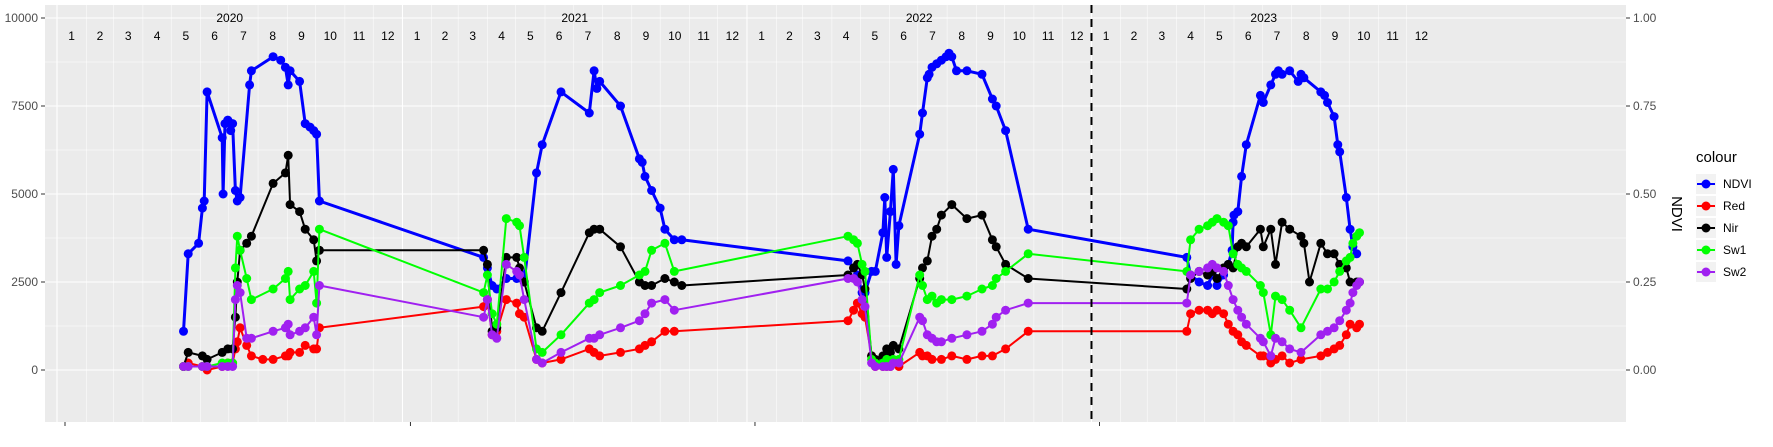  What do you see at coordinates (1735, 272) in the screenshot?
I see `legend-label: Sw2` at bounding box center [1735, 272].